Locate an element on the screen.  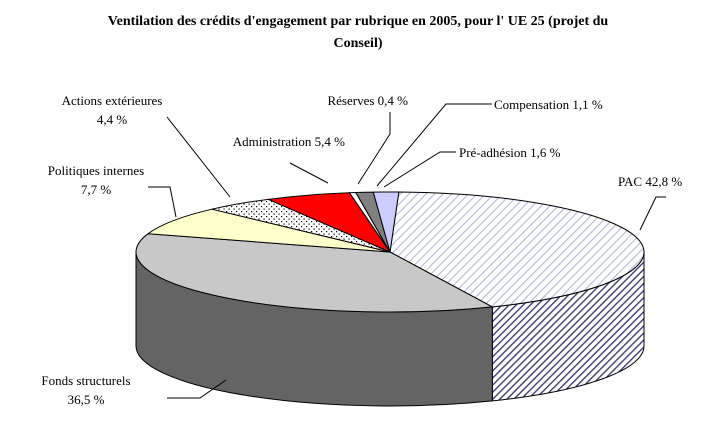
slice-label-fonds-structurels-line-1: Fonds structurels is located at coordinates (85, 380).